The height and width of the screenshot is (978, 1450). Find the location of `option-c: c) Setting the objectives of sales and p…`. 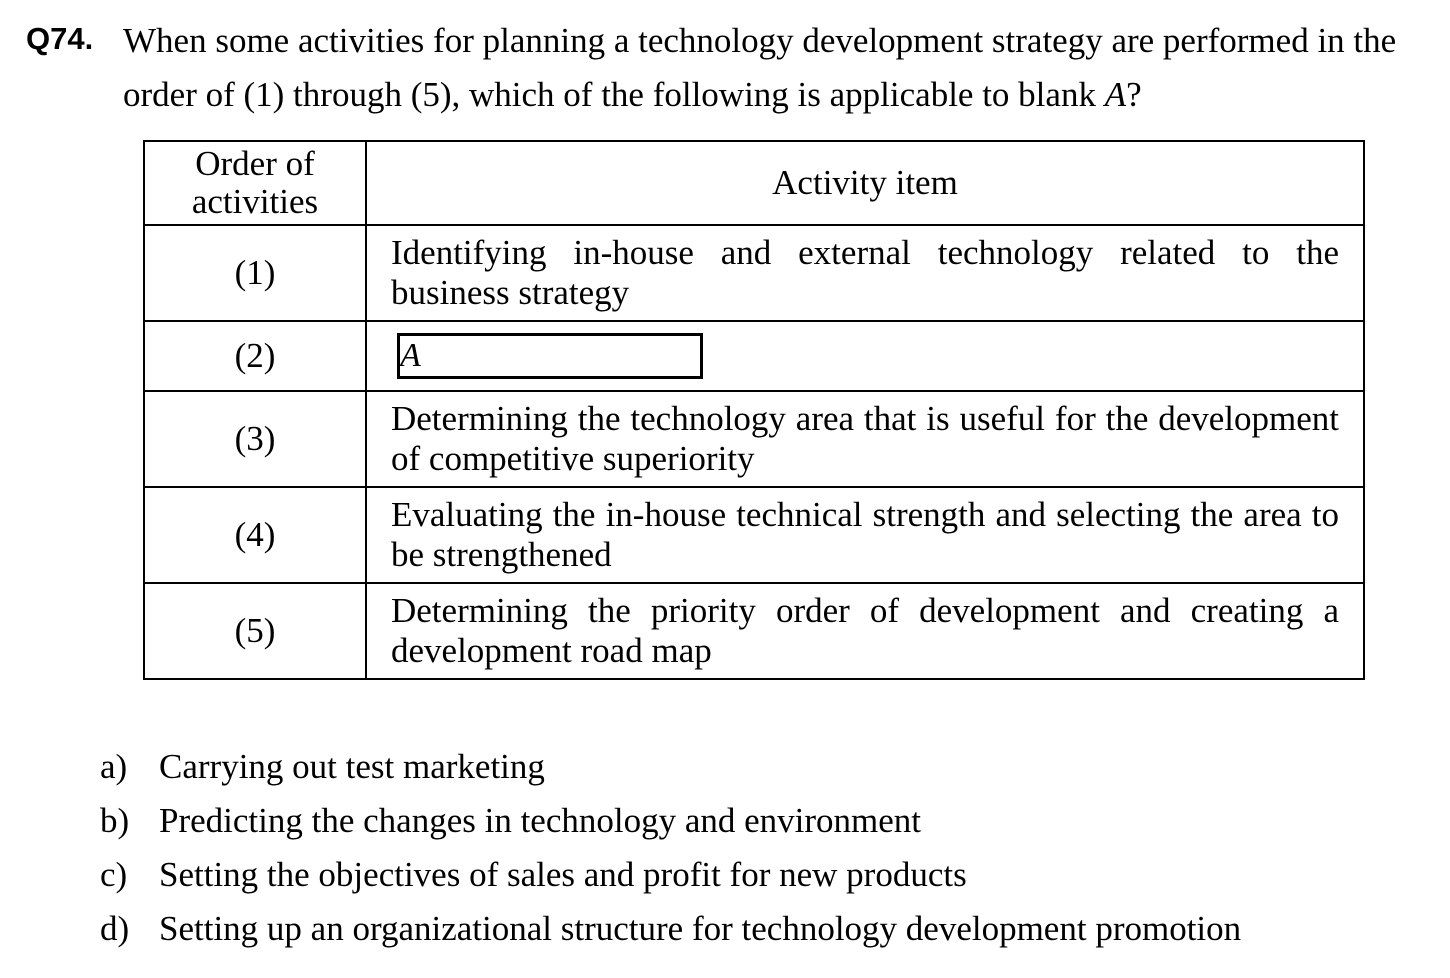

option-c: c) Setting the objectives of sales and p… is located at coordinates (750, 875).